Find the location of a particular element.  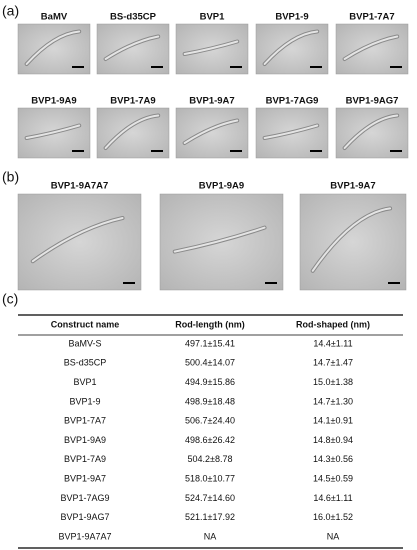

table-cell: BVP1-9A7A7 is located at coordinates (84, 536).